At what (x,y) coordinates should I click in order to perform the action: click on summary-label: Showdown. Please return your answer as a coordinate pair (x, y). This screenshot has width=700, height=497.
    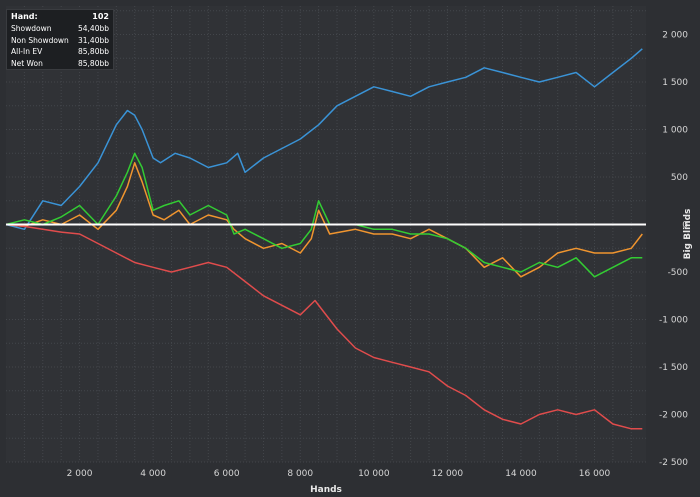
    Looking at the image, I should click on (31, 28).